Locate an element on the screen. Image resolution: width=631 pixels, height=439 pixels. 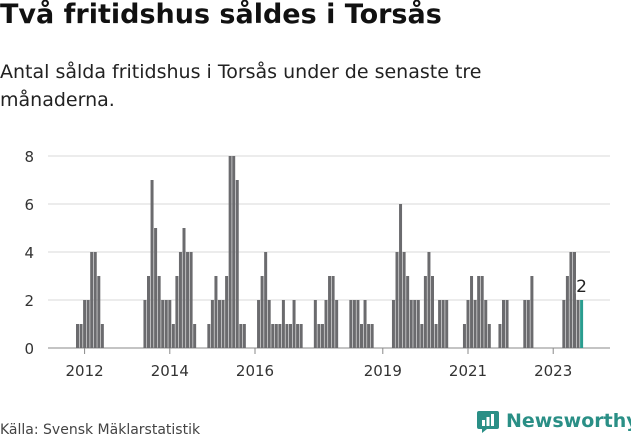
y-tick-label: 0 is located at coordinates (29, 349).